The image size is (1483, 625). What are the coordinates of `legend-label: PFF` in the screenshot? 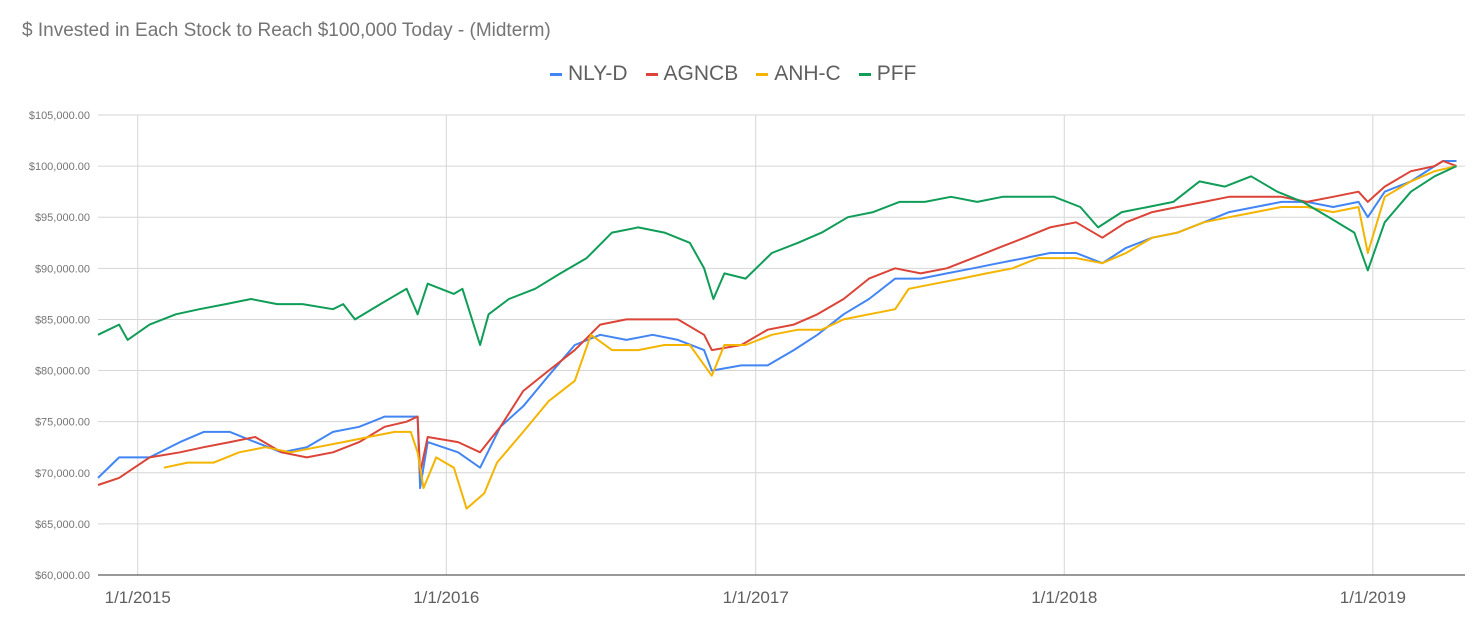 It's located at (896, 73).